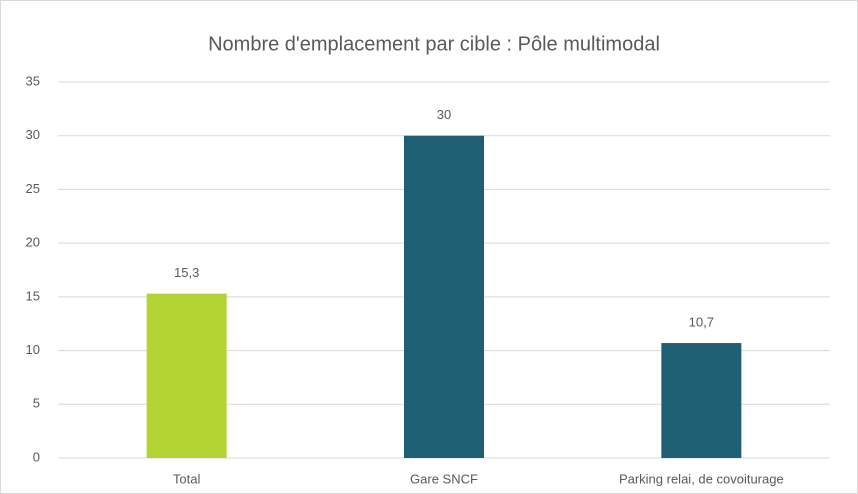  What do you see at coordinates (186, 272) in the screenshot?
I see `value-label: 15,3` at bounding box center [186, 272].